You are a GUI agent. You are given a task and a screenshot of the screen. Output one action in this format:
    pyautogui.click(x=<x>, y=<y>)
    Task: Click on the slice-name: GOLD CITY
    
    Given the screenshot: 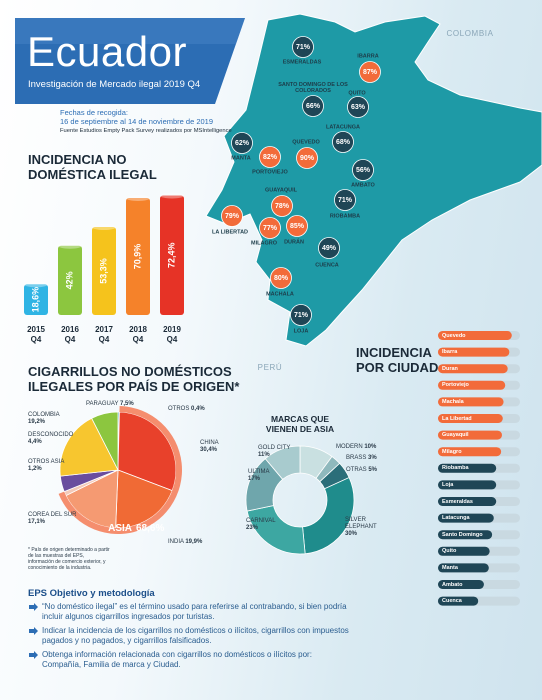 What is the action you would take?
    pyautogui.click(x=274, y=448)
    